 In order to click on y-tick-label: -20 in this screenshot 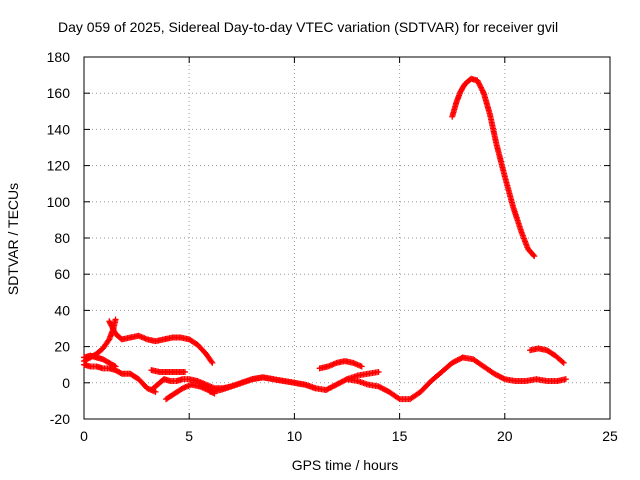, I will do `click(60, 419)`.